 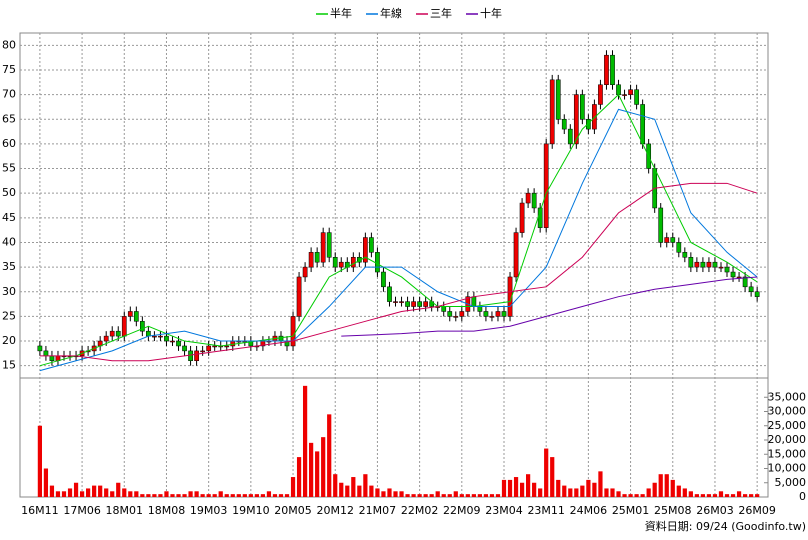 What do you see at coordinates (391, 13) in the screenshot?
I see `legend-label: 年線` at bounding box center [391, 13].